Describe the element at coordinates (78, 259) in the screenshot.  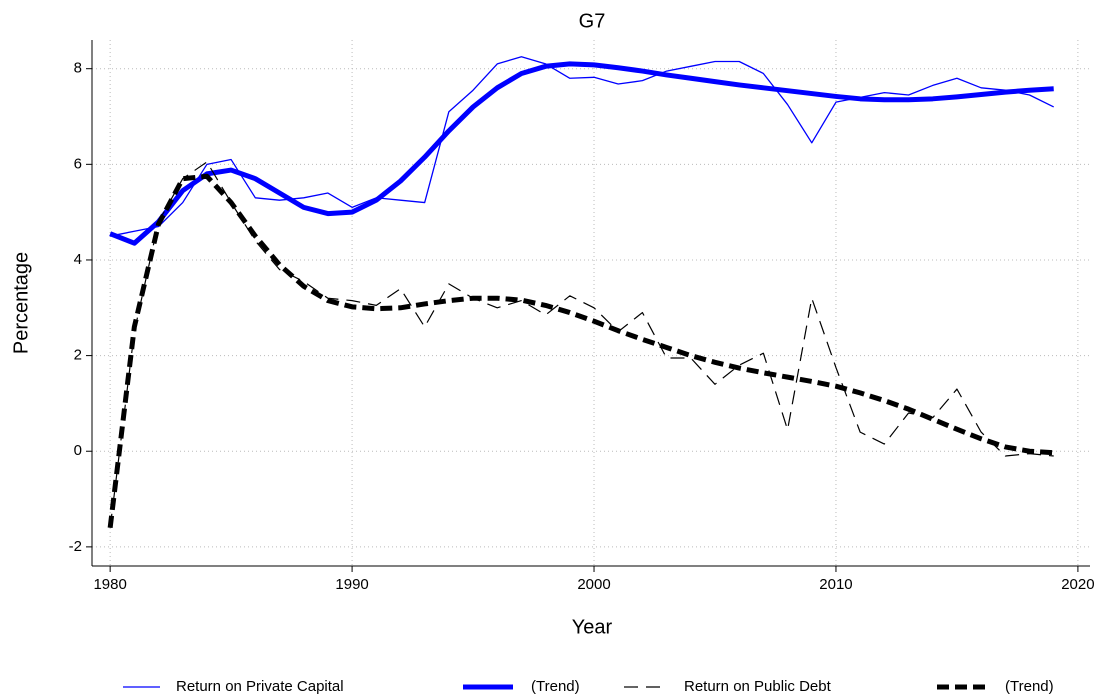
I see `y-tick-label: 4` at that location.